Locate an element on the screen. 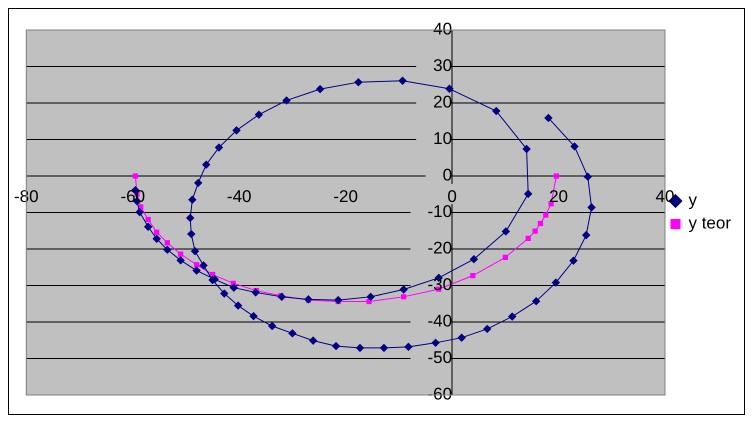  y-tick-label: 30 is located at coordinates (442, 66).